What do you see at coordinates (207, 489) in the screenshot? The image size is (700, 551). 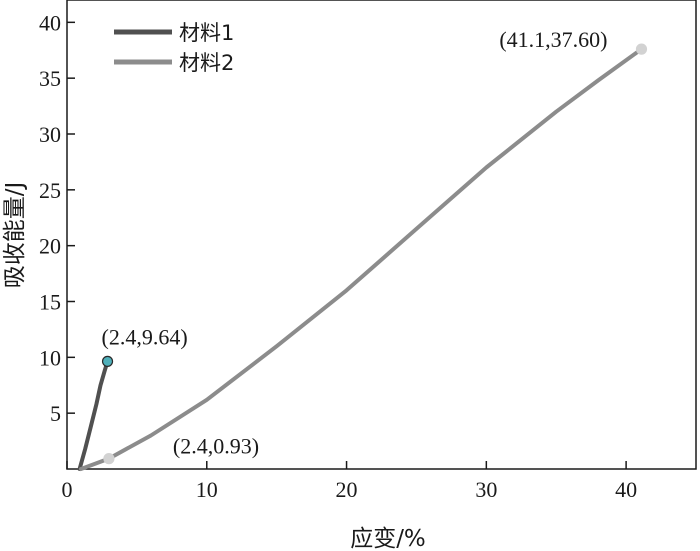 I see `x-tick-label: 10` at bounding box center [207, 489].